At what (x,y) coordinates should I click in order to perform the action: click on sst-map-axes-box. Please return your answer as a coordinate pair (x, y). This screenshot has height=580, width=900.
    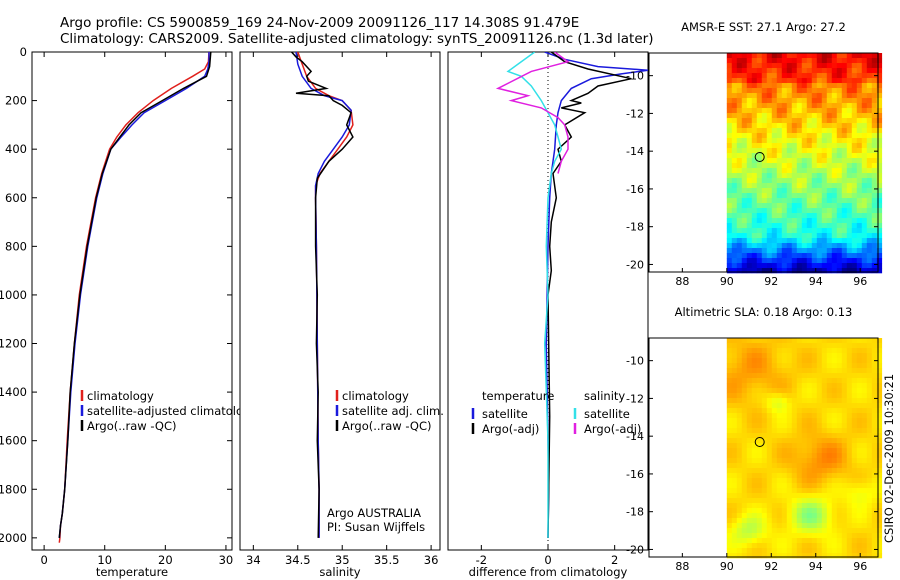
    Looking at the image, I should click on (763, 162).